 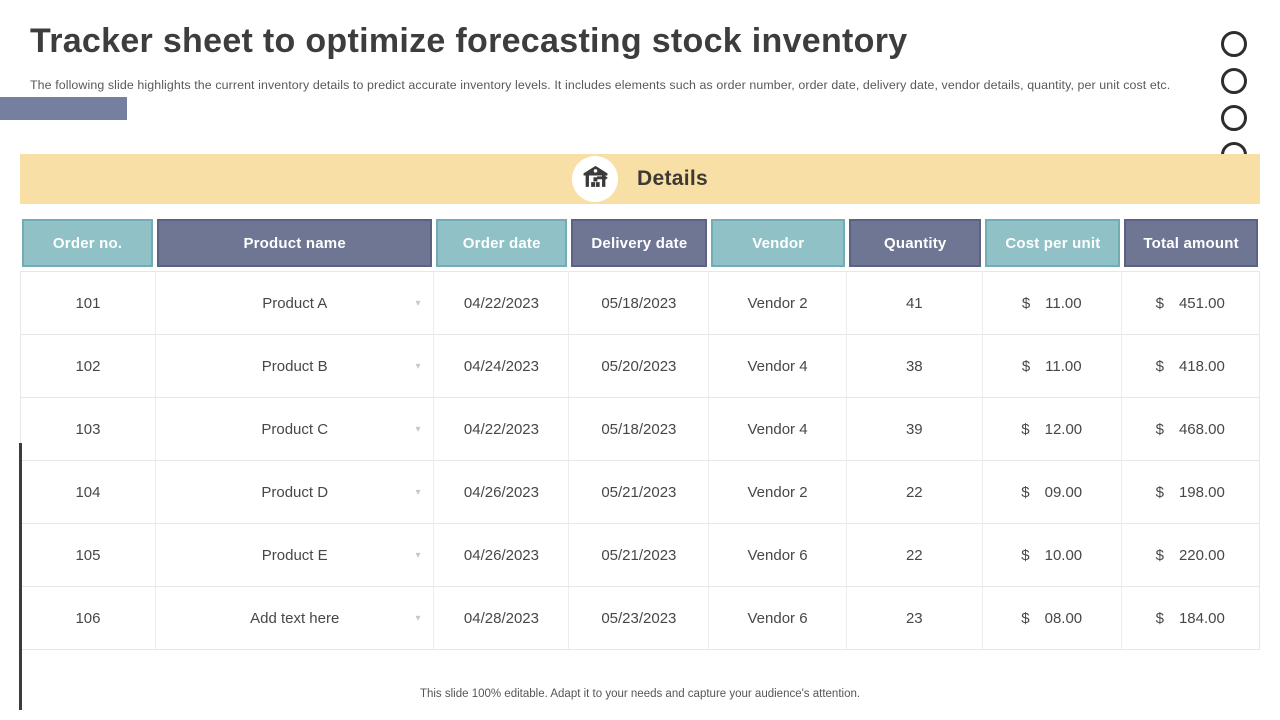 What do you see at coordinates (1234, 118) in the screenshot?
I see `decorative-circle` at bounding box center [1234, 118].